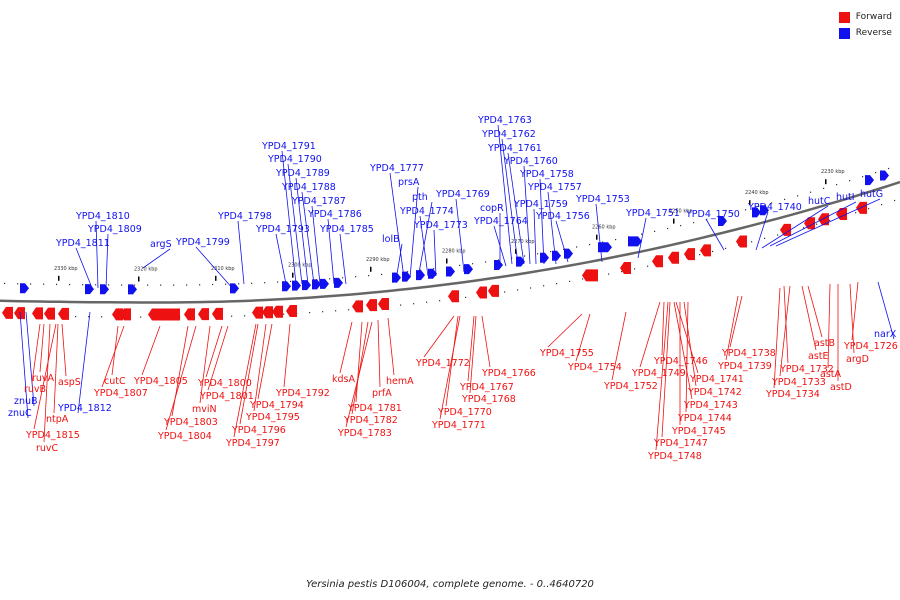 The height and width of the screenshot is (600, 900). Describe the element at coordinates (833, 172) in the screenshot. I see `scale-label: 2230 kbp` at that location.